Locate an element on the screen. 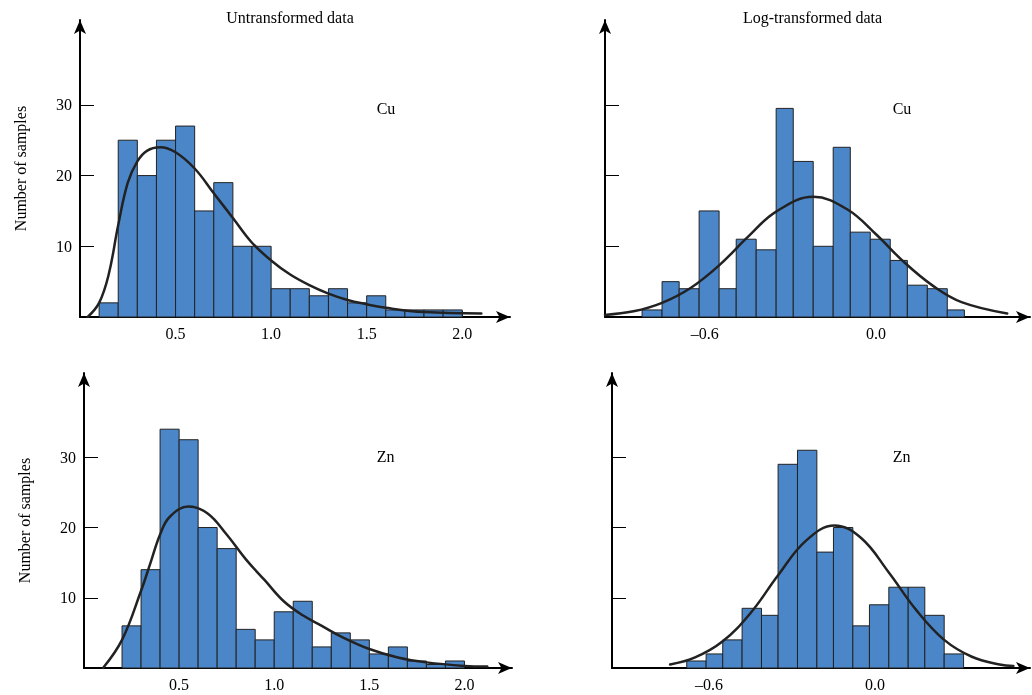  chart-title: Log-transformed data is located at coordinates (812, 17).